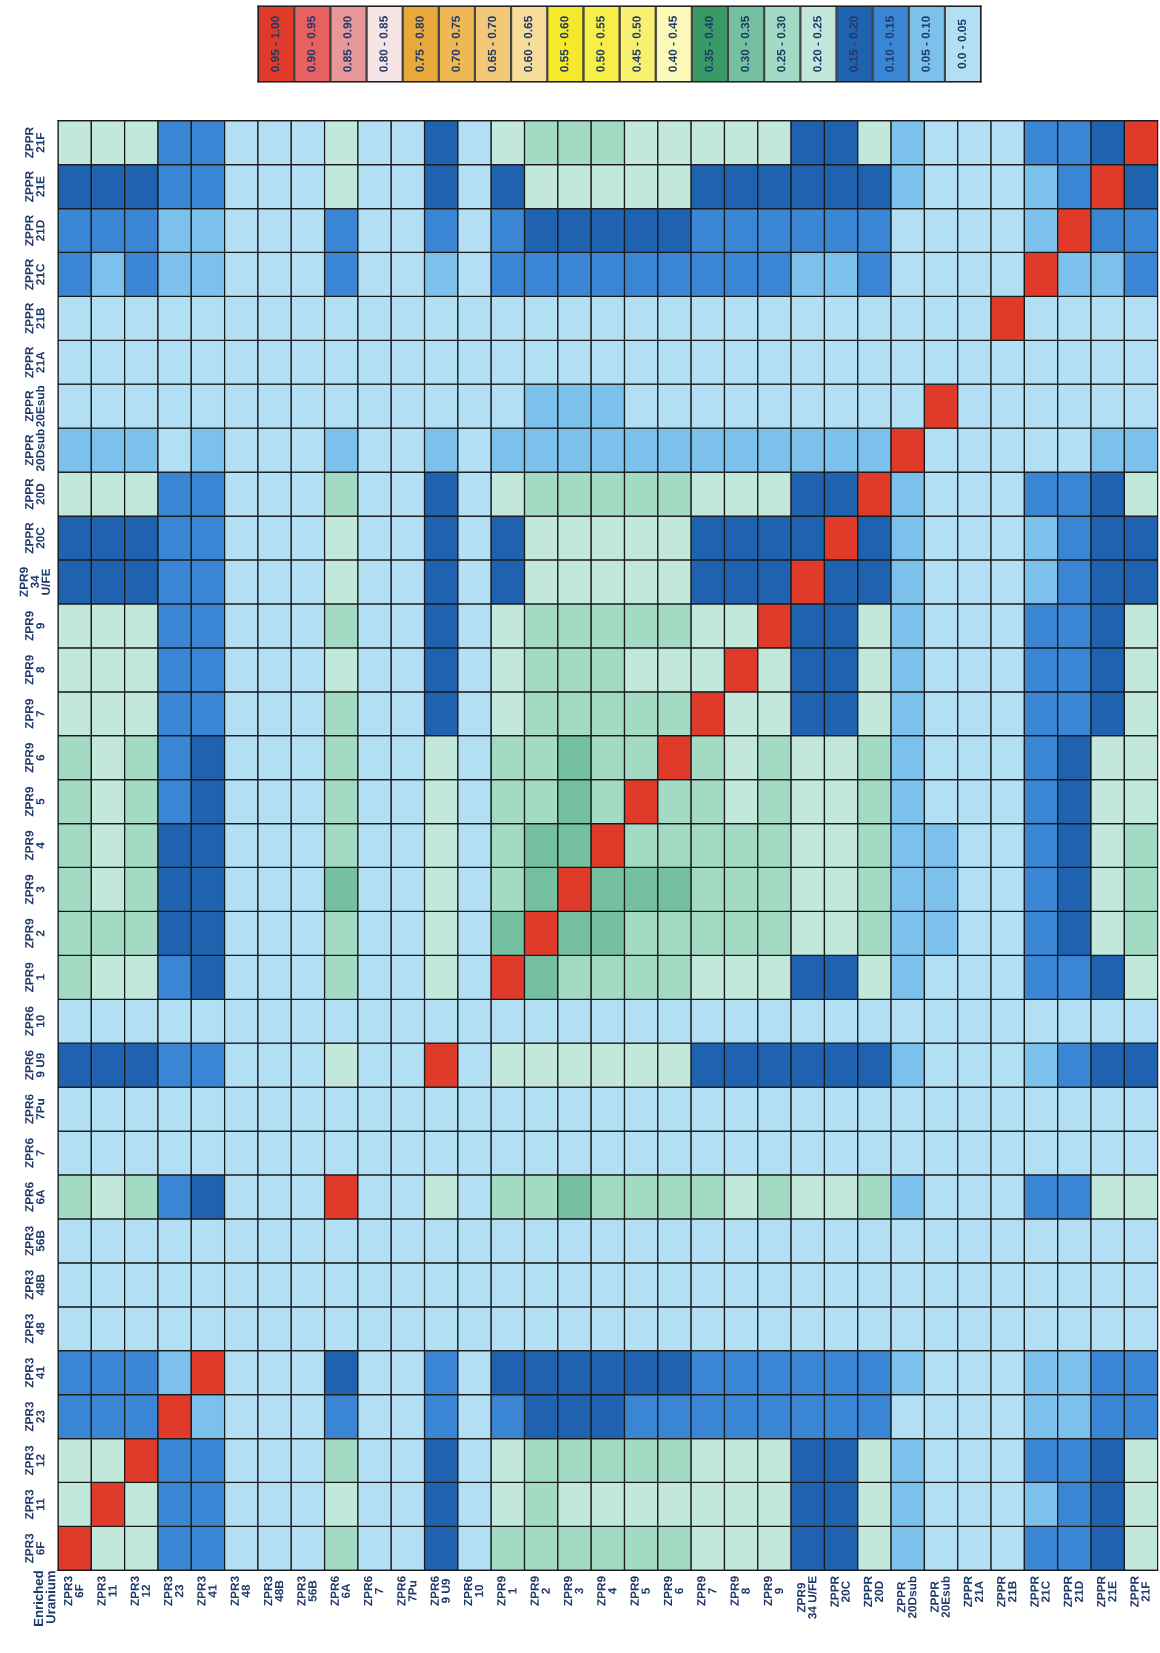 The image size is (1160, 1653). What do you see at coordinates (740, 1591) in the screenshot?
I see `x-tick-label: ZPR9 8` at bounding box center [740, 1591].